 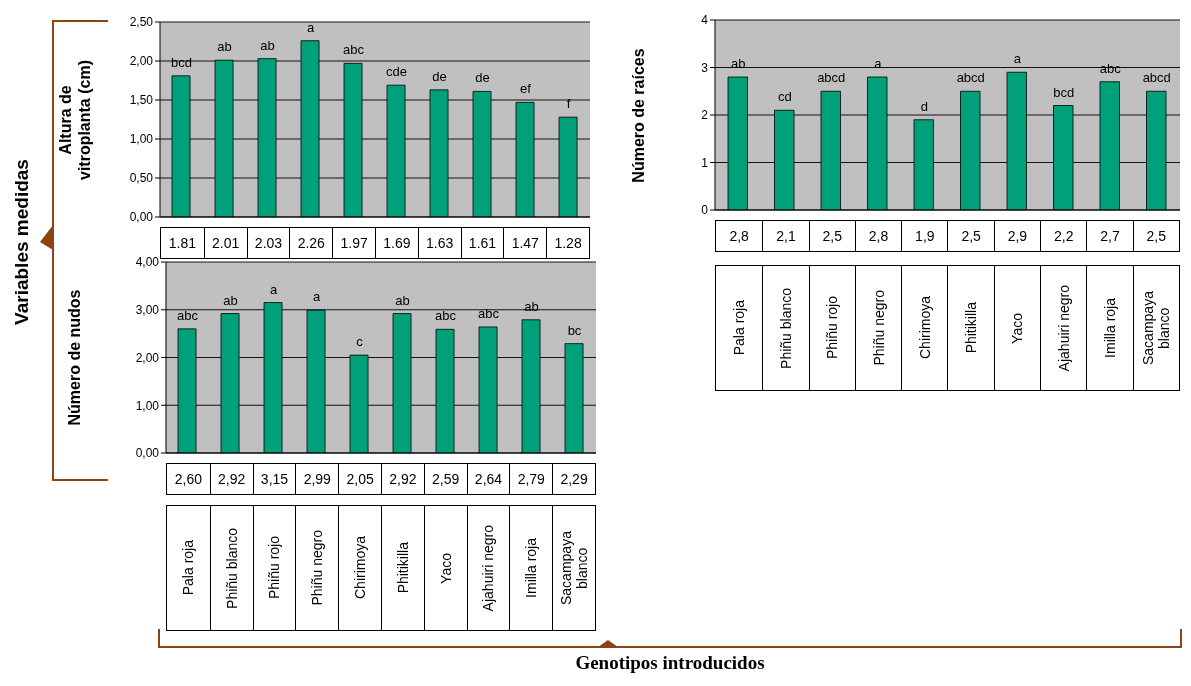 What do you see at coordinates (359, 479) in the screenshot?
I see `data-label: 2,05` at bounding box center [359, 479].